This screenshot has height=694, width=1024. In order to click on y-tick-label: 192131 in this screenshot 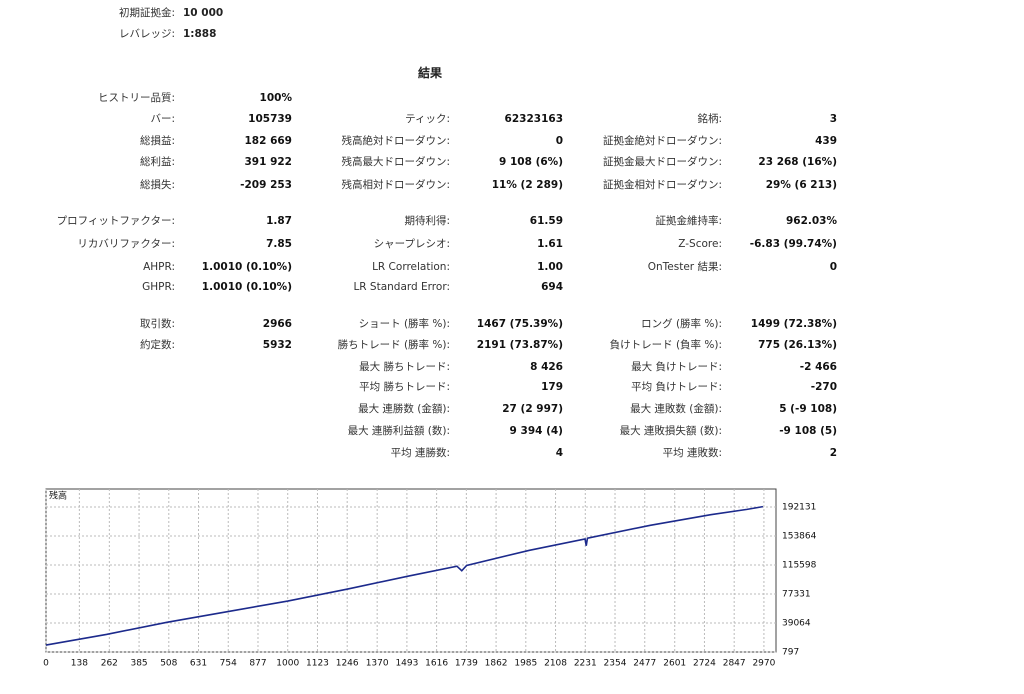, I will do `click(799, 508)`.